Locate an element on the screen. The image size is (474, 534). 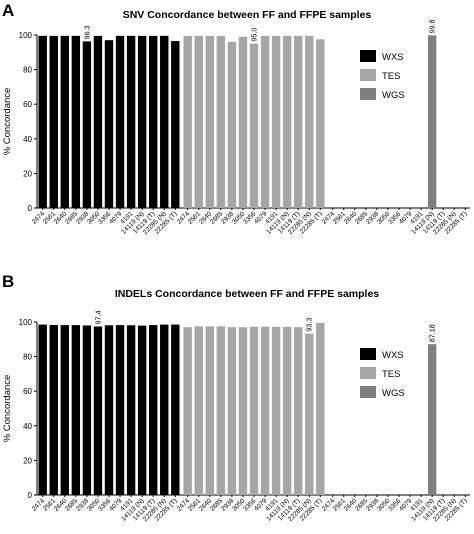
data-label: 87.18 is located at coordinates (432, 333).